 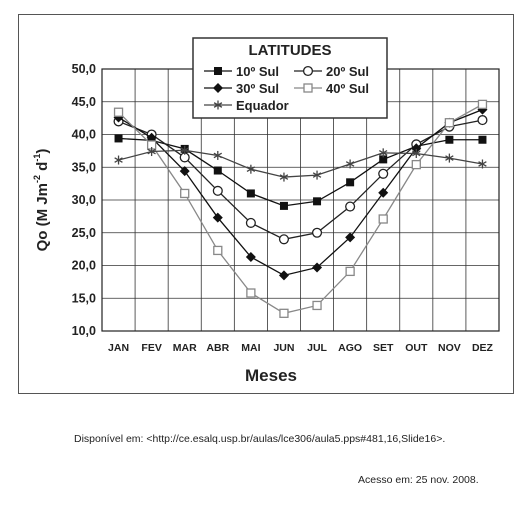 What do you see at coordinates (350, 348) in the screenshot?
I see `x-tick-label: AGO` at bounding box center [350, 348].